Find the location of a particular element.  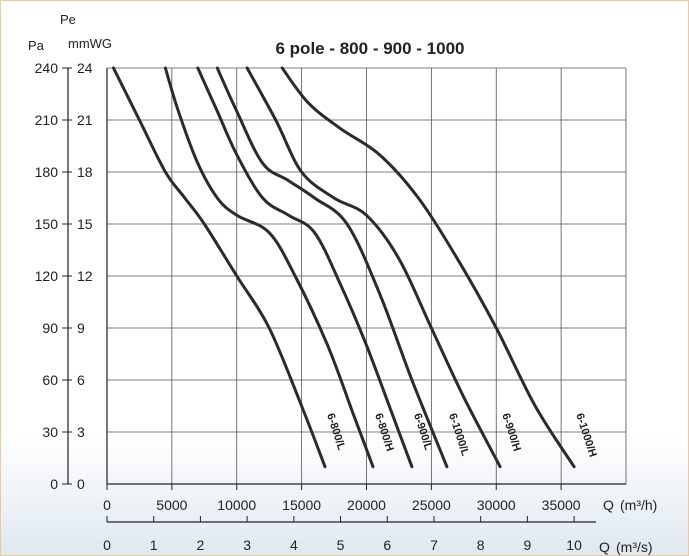

x-tick-label-m3s: 5 is located at coordinates (341, 545).